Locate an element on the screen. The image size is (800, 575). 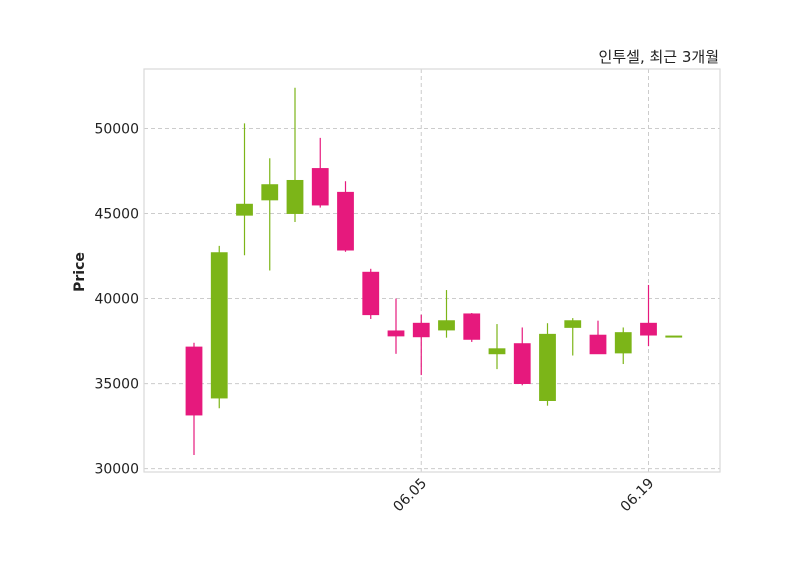
y-axis-label: Price is located at coordinates (80, 272).